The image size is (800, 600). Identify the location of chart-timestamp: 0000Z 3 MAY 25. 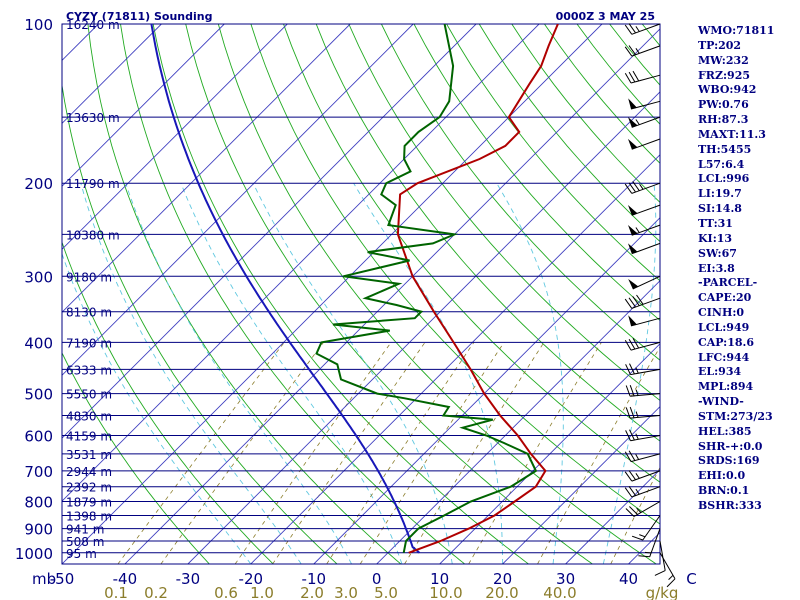
(605, 16).